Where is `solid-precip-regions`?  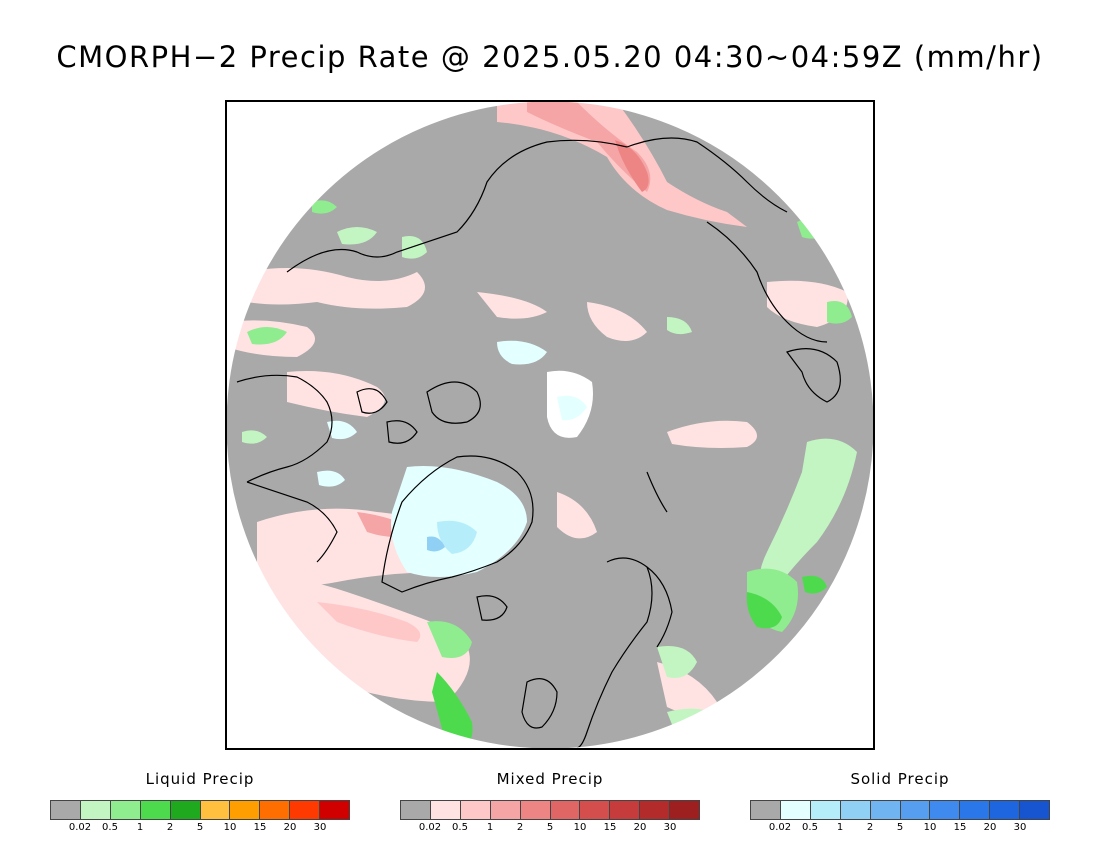 solid-precip-regions is located at coordinates (455, 458).